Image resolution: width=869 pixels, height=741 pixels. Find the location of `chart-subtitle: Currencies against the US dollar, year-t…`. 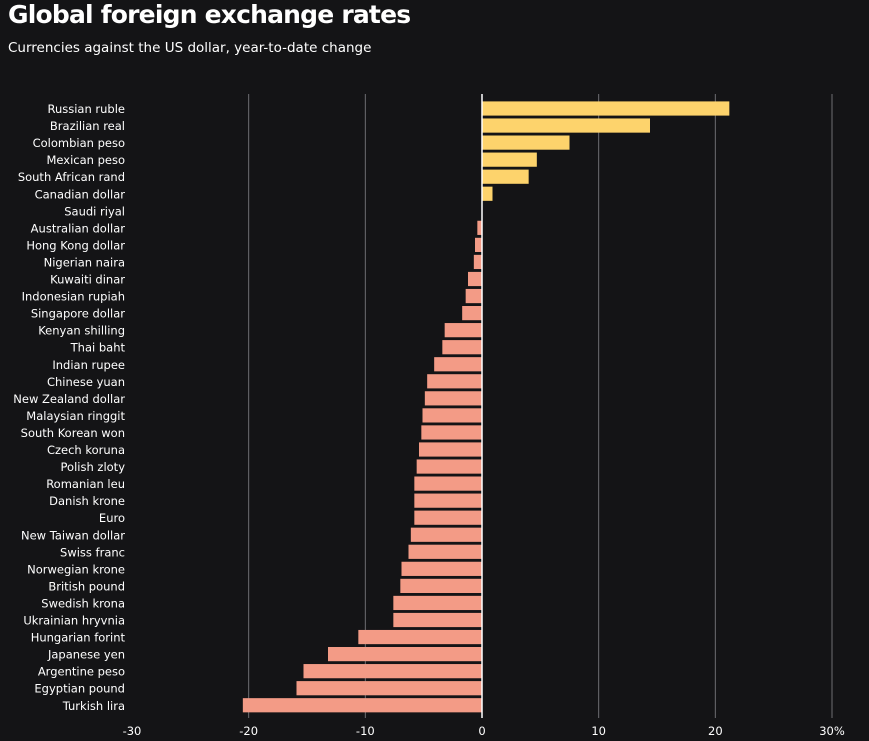

chart-subtitle: Currencies against the US dollar, year-t… is located at coordinates (190, 48).